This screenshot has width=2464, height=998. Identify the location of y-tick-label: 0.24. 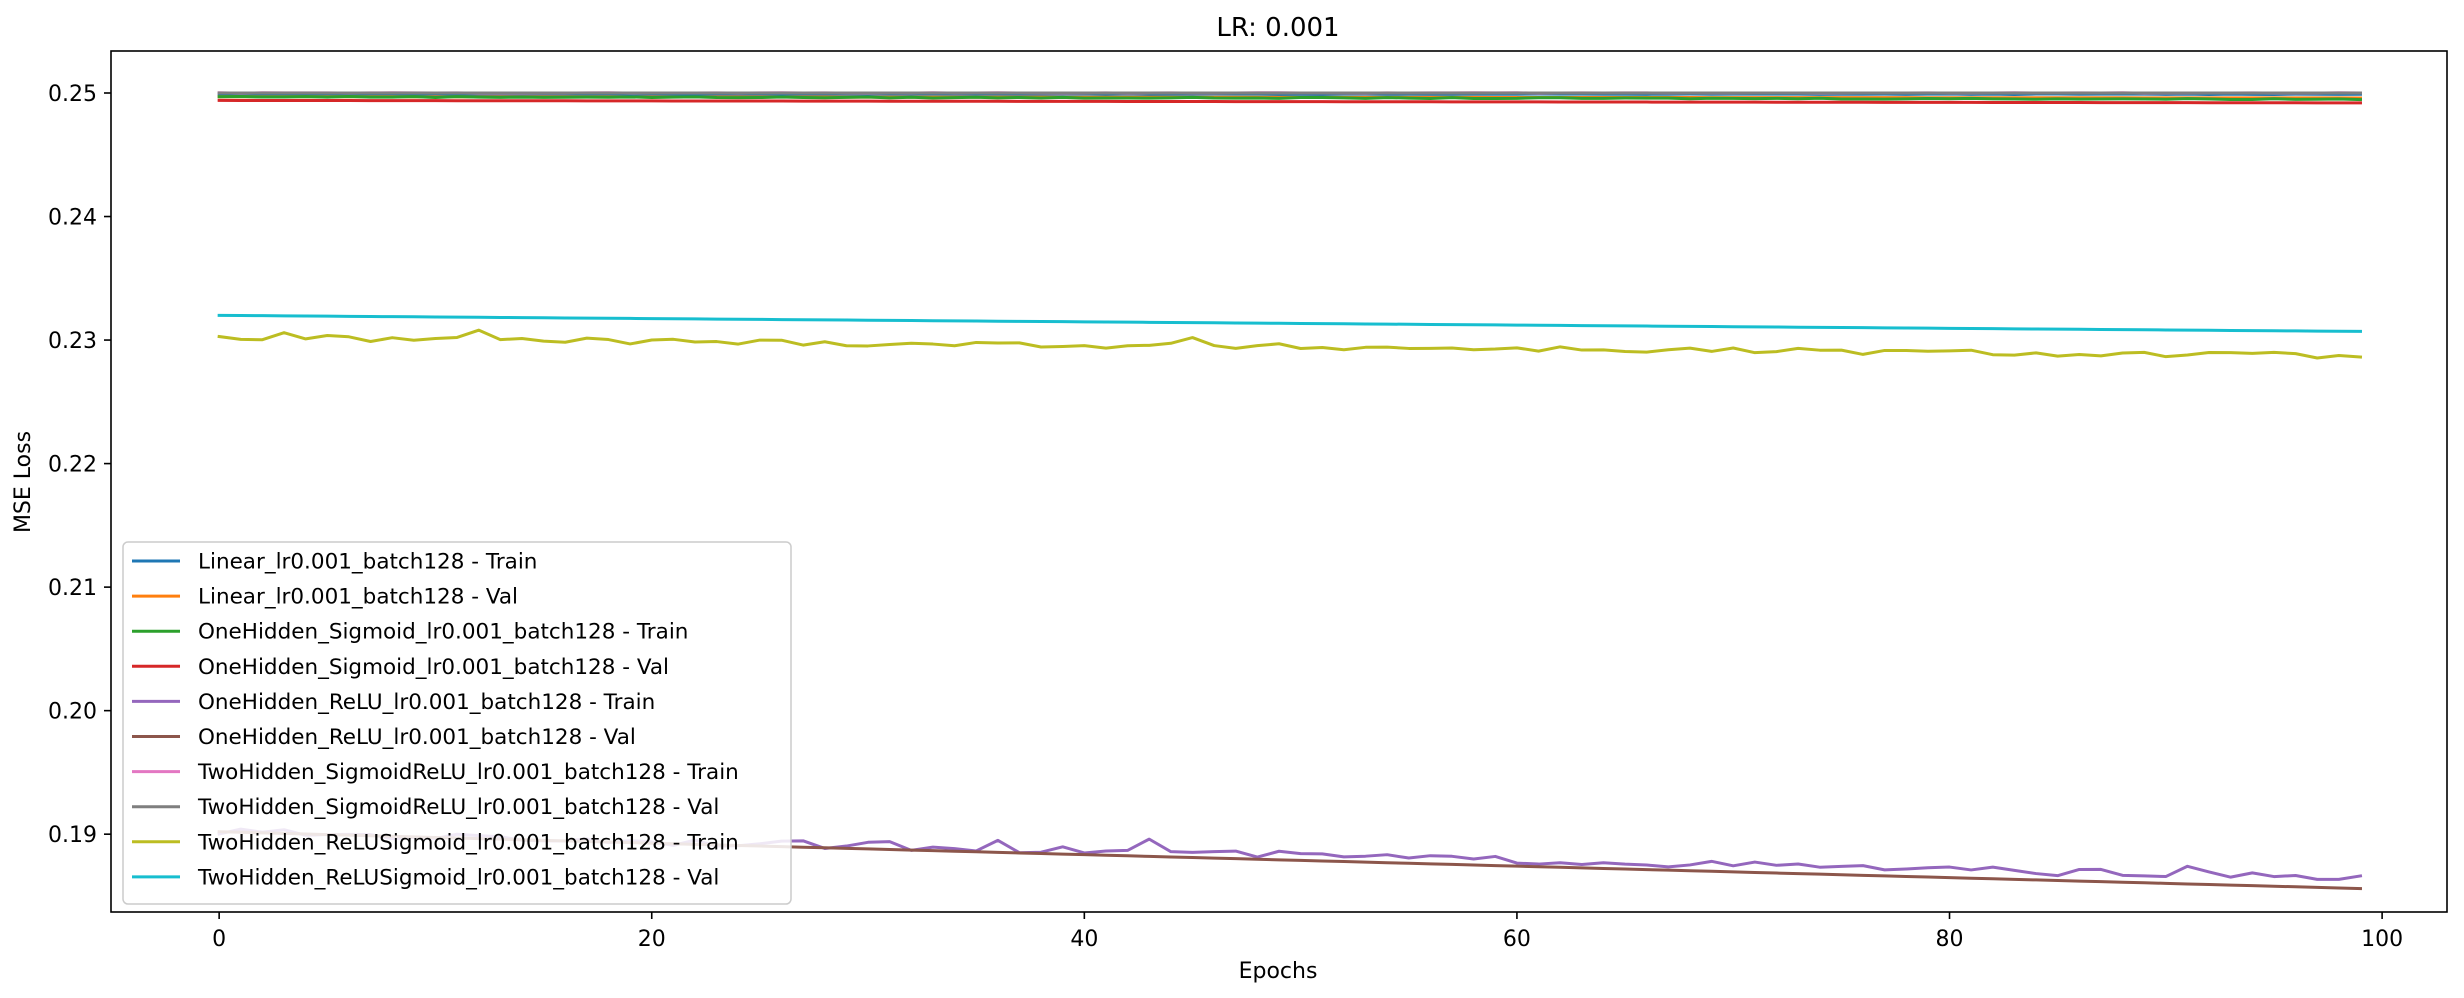
(72, 218).